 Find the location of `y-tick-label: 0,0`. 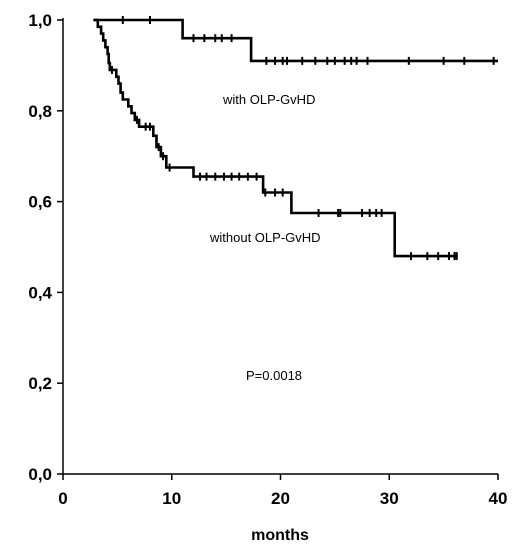

y-tick-label: 0,0 is located at coordinates (40, 474).